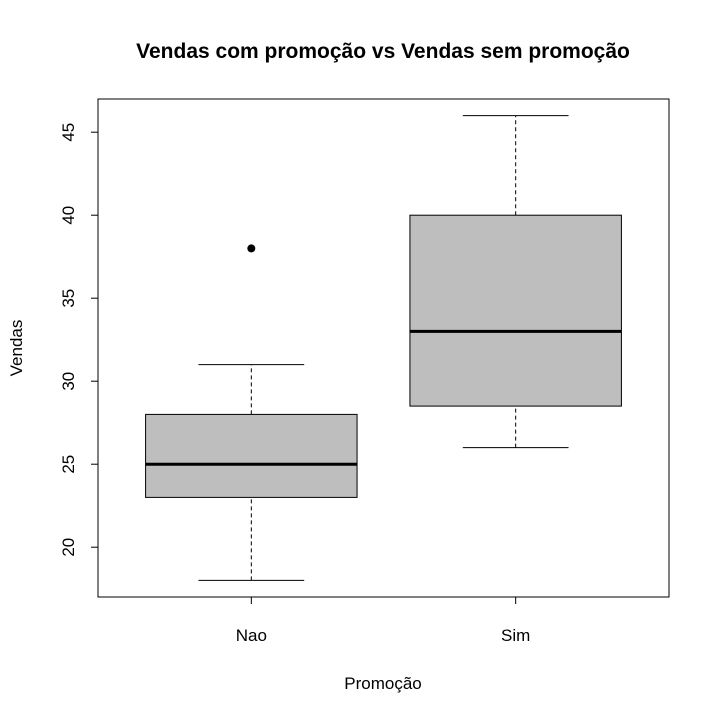  Describe the element at coordinates (382, 683) in the screenshot. I see `x-axis-label: Promoção` at that location.